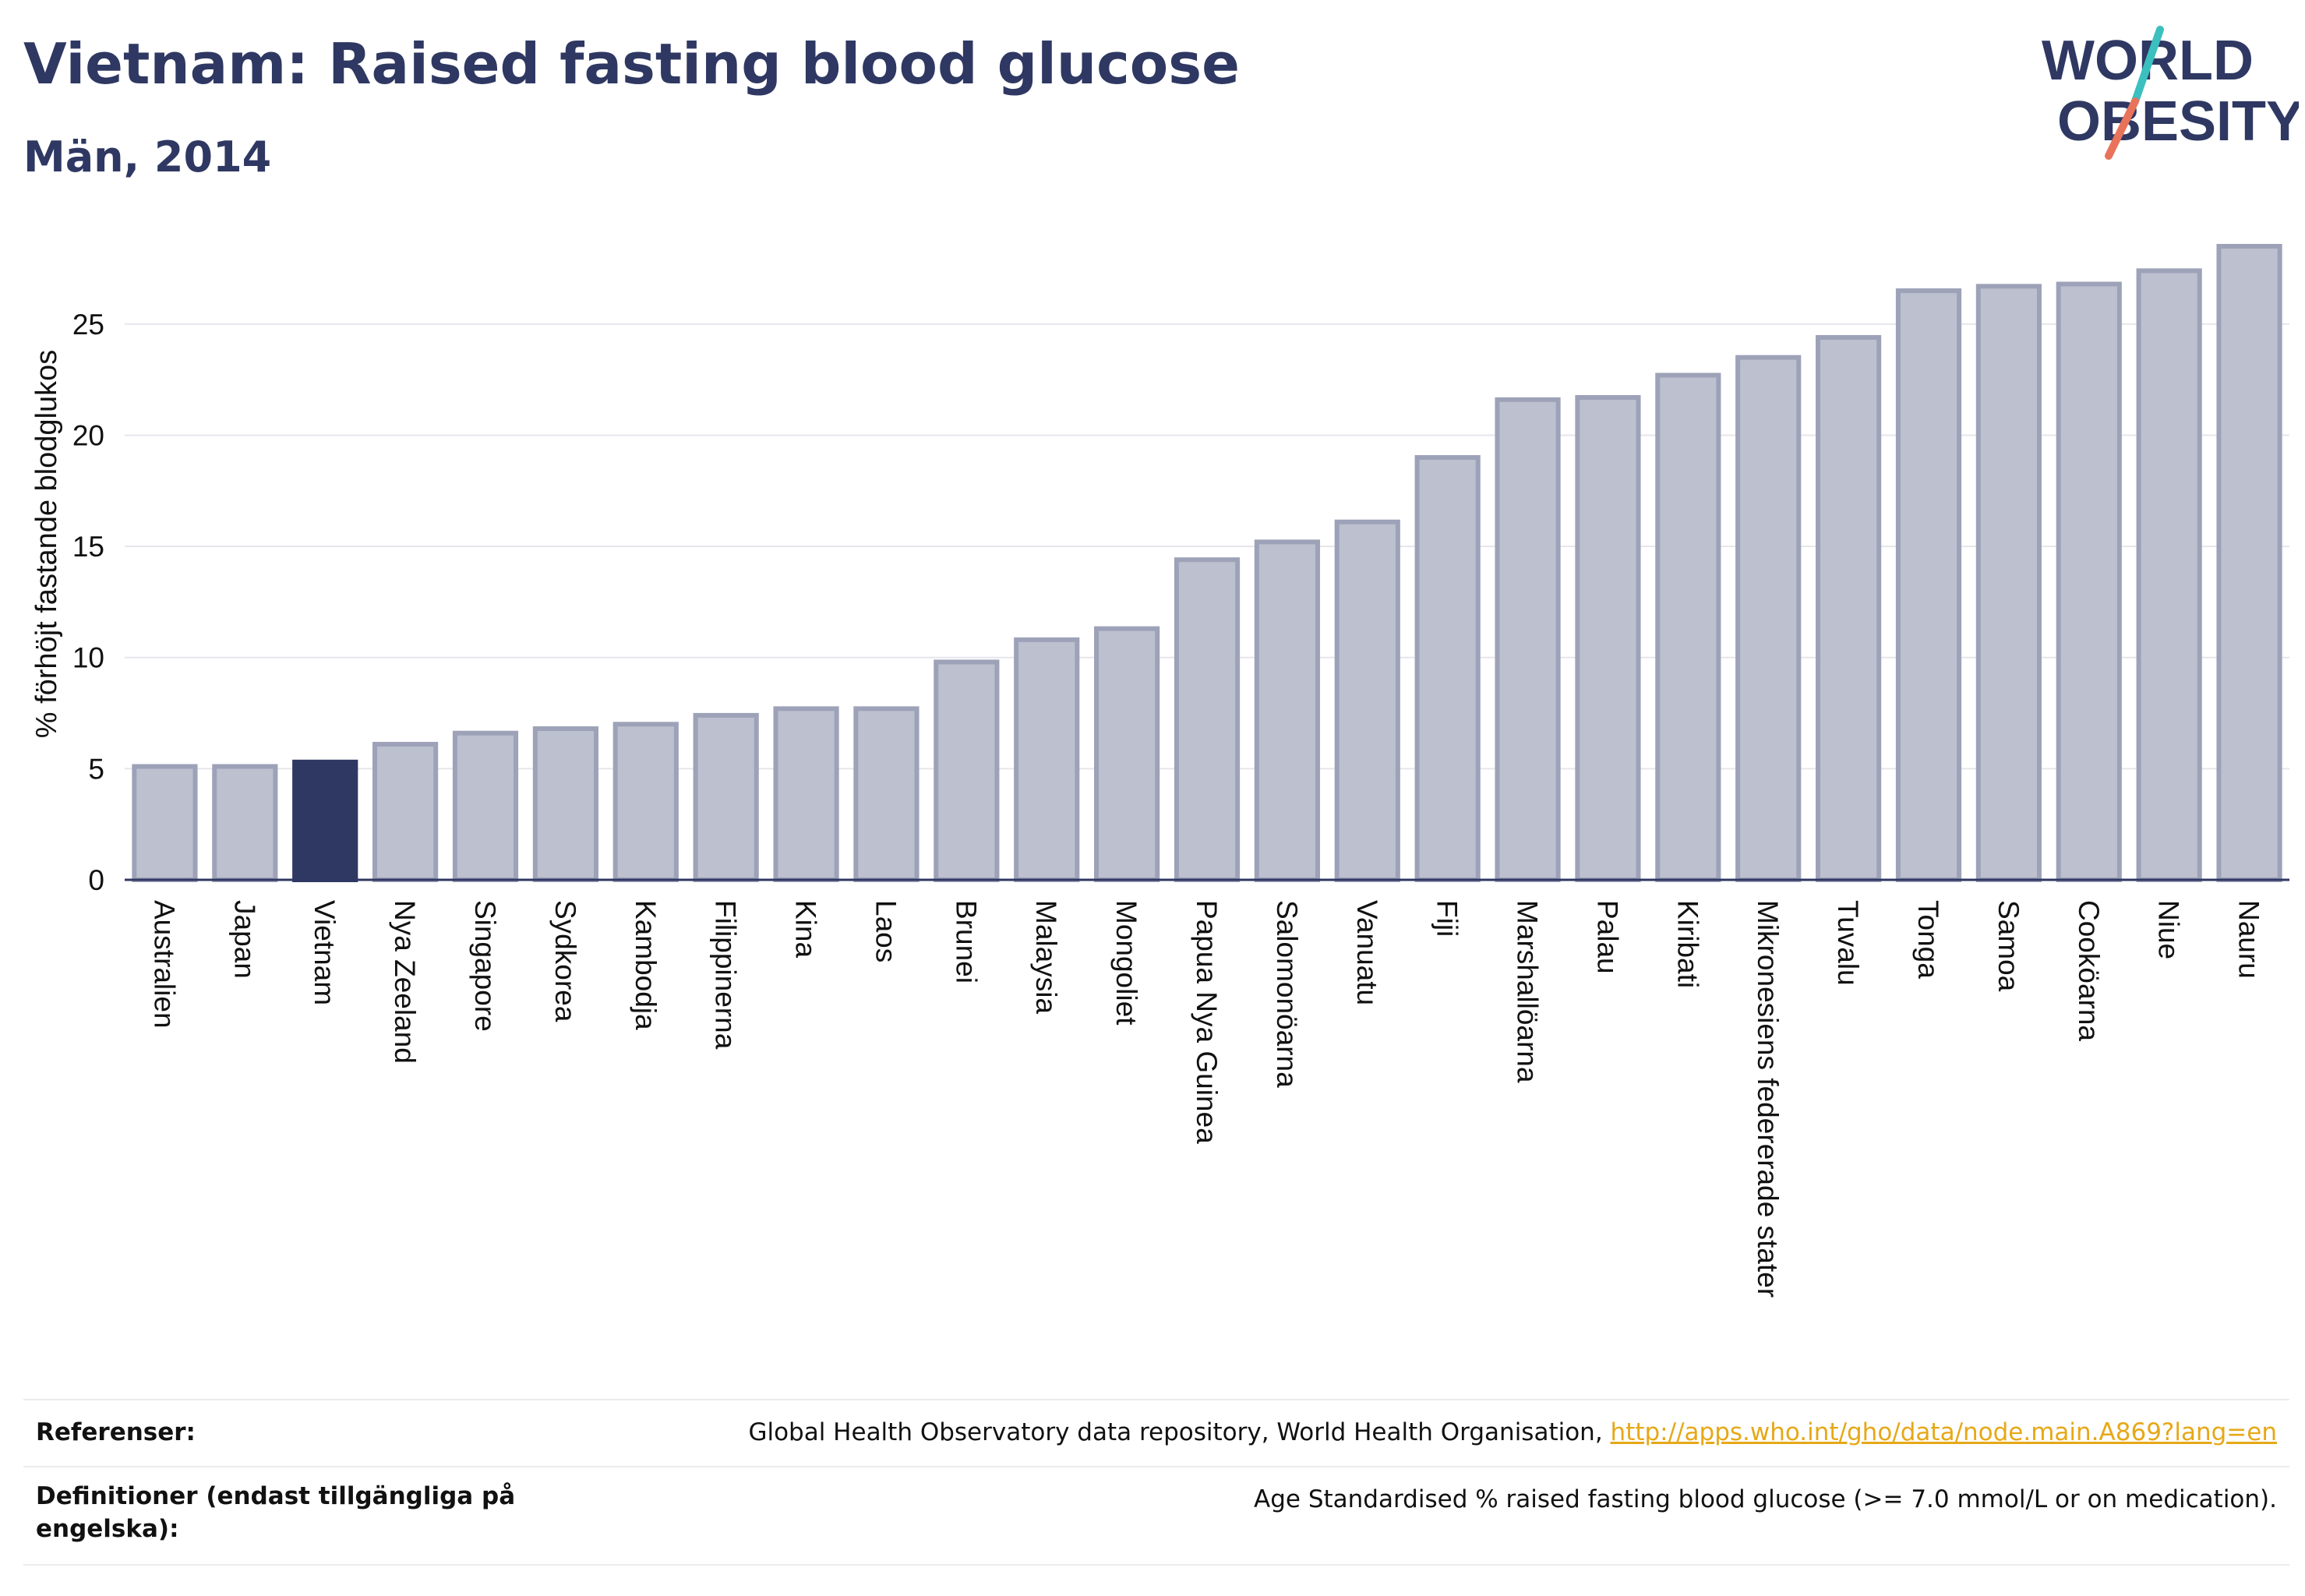 This screenshot has height=1596, width=2305. Describe the element at coordinates (116, 1432) in the screenshot. I see `references-label: Referenser:` at that location.